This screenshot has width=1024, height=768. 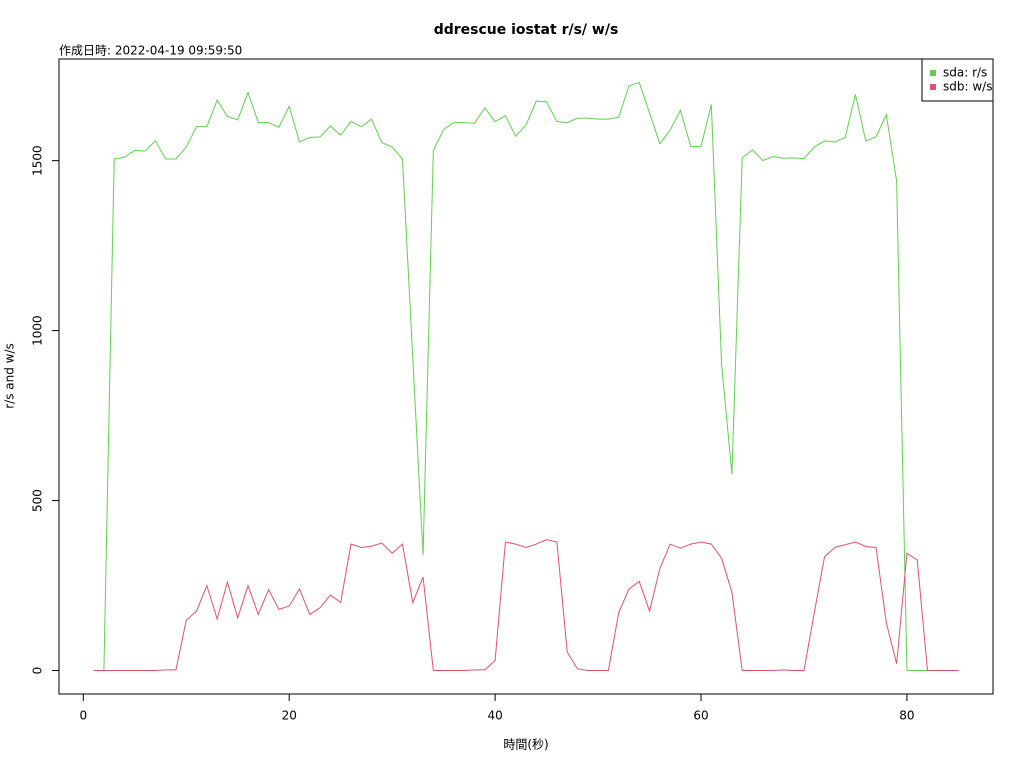 What do you see at coordinates (38, 330) in the screenshot?
I see `y-tick-label: 1000` at bounding box center [38, 330].